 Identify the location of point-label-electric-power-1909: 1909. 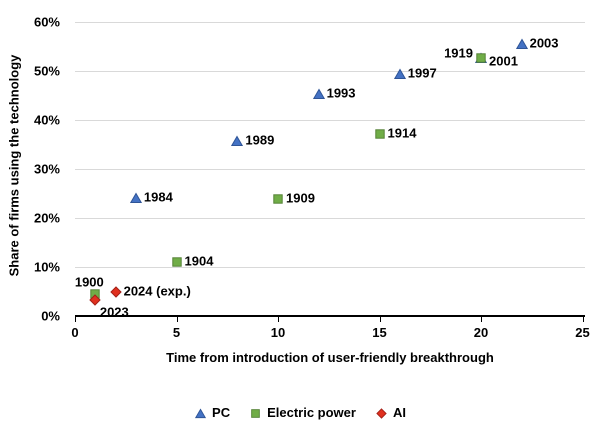
(300, 198).